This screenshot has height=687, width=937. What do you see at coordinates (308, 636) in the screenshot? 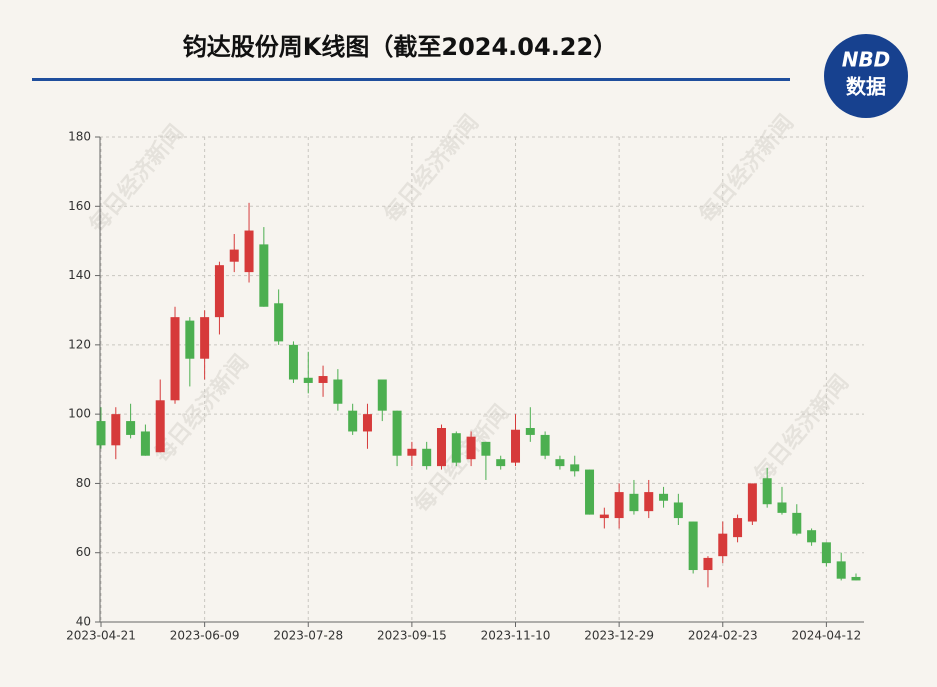
I see `x-tick-label: 2023-07-28` at bounding box center [308, 636].